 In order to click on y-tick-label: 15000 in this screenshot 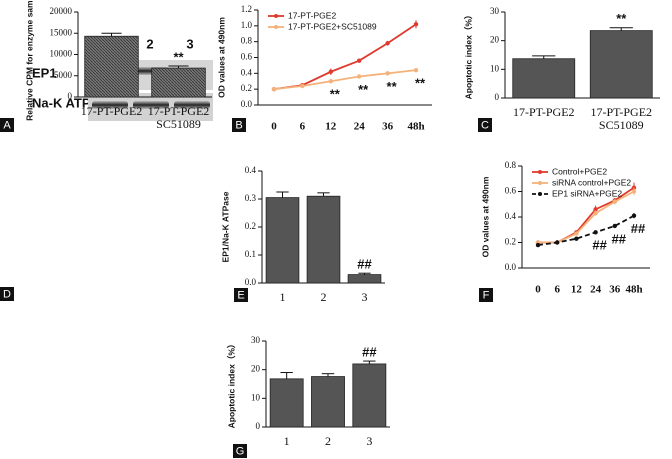, I will do `click(61, 32)`.